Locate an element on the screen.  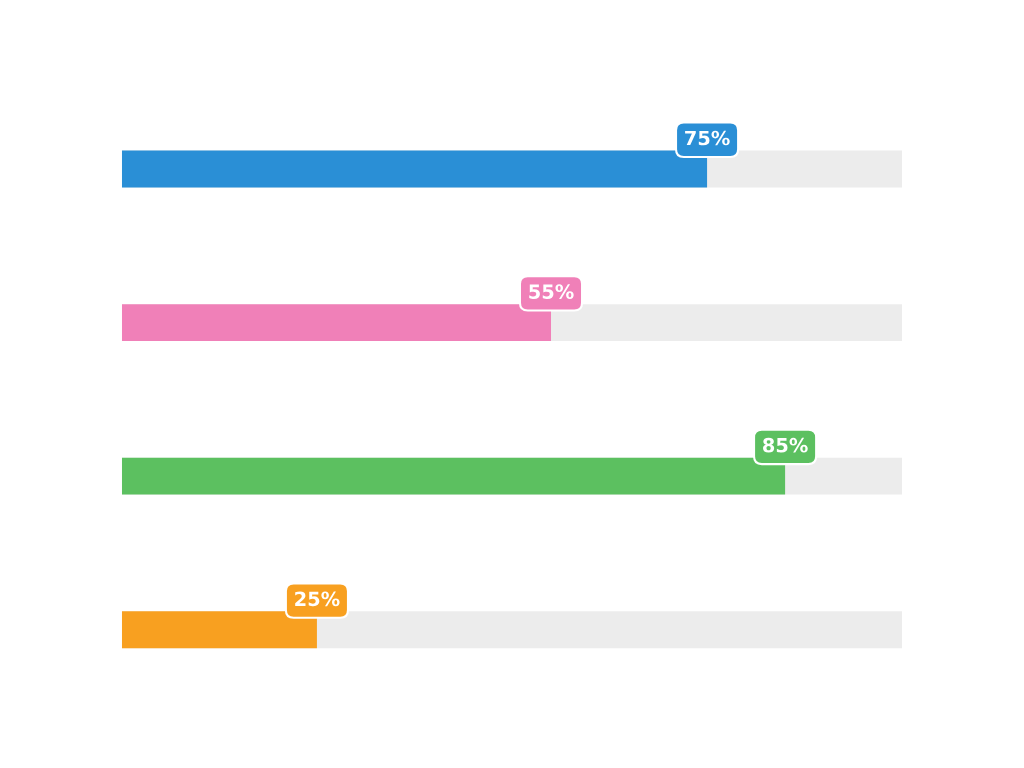
data-label: 55% is located at coordinates (551, 291).